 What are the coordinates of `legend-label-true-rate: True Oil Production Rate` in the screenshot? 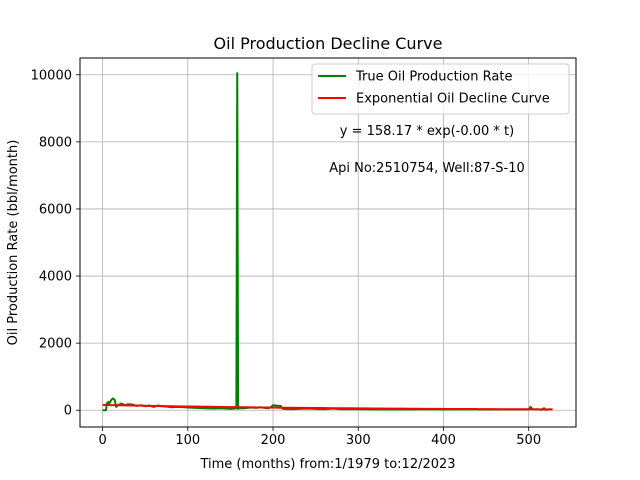 It's located at (433, 77).